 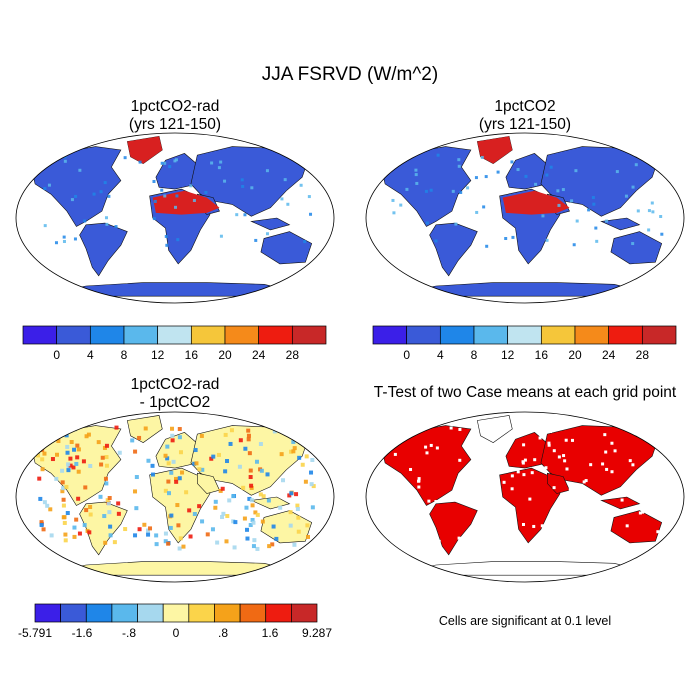 I want to click on colorbar-panel-2-tick-label: 28, so click(x=642, y=355).